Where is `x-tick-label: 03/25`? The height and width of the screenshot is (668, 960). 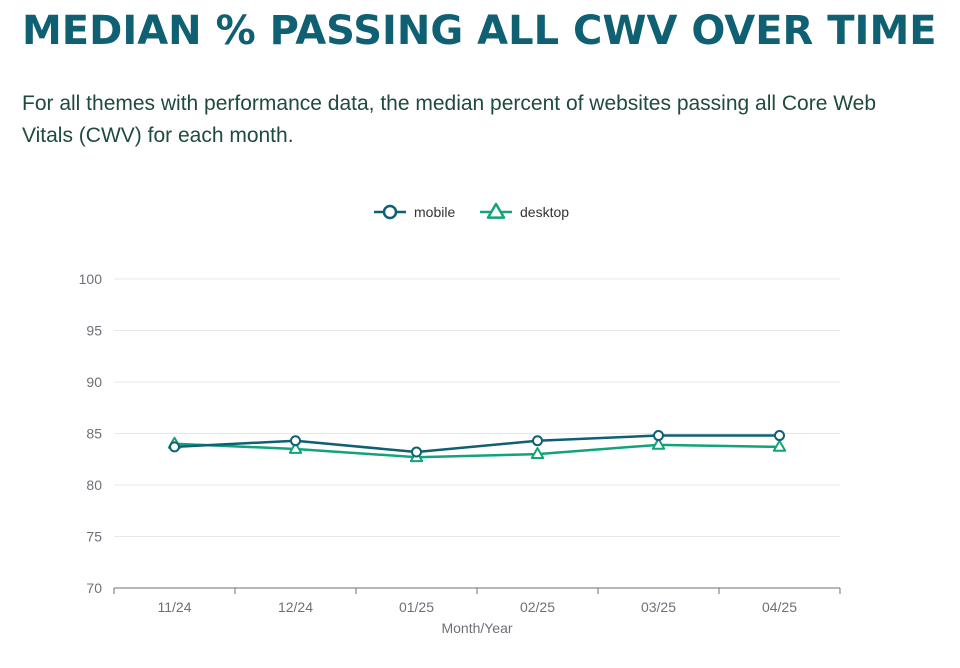
x-tick-label: 03/25 is located at coordinates (658, 607).